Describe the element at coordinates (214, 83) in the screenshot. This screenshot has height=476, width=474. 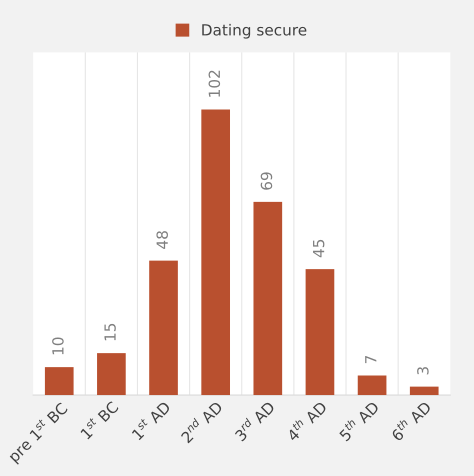
I see `data-label: 102` at that location.